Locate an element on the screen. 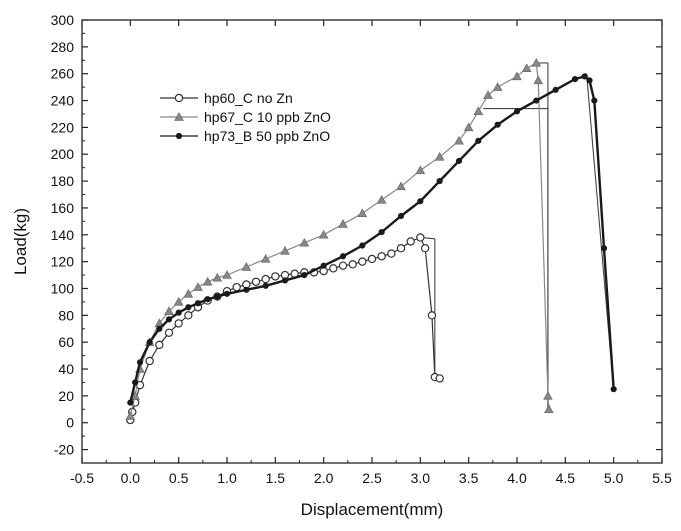  x-tick-label: 0.0 is located at coordinates (131, 478).